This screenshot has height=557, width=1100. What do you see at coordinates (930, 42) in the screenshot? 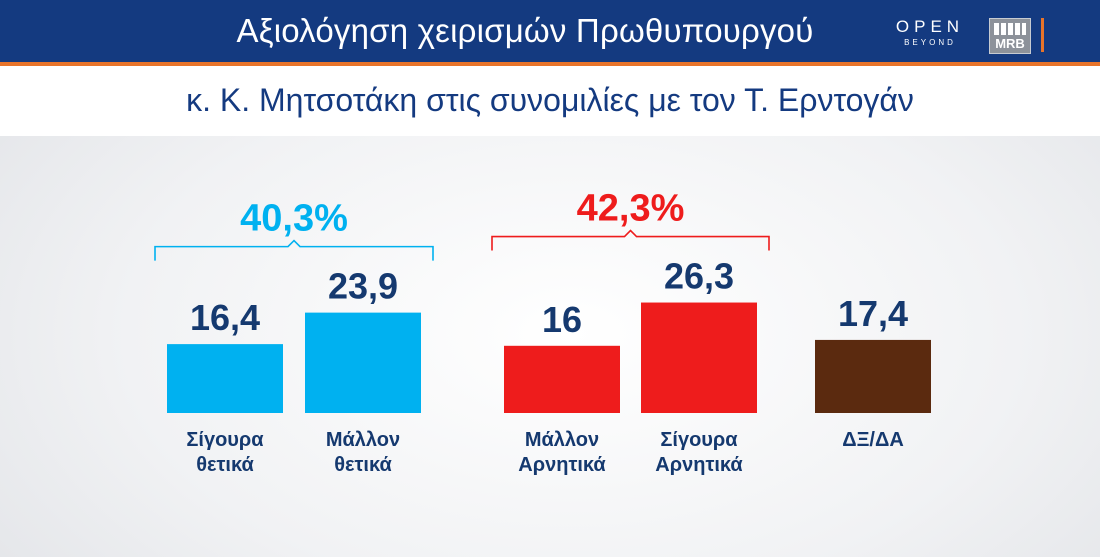
I see `logo-open-subtext: BEYOND` at bounding box center [930, 42].